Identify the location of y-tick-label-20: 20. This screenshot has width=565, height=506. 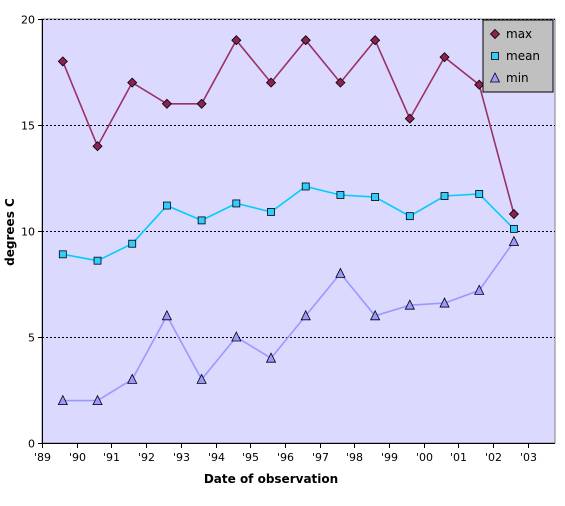
(28, 20).